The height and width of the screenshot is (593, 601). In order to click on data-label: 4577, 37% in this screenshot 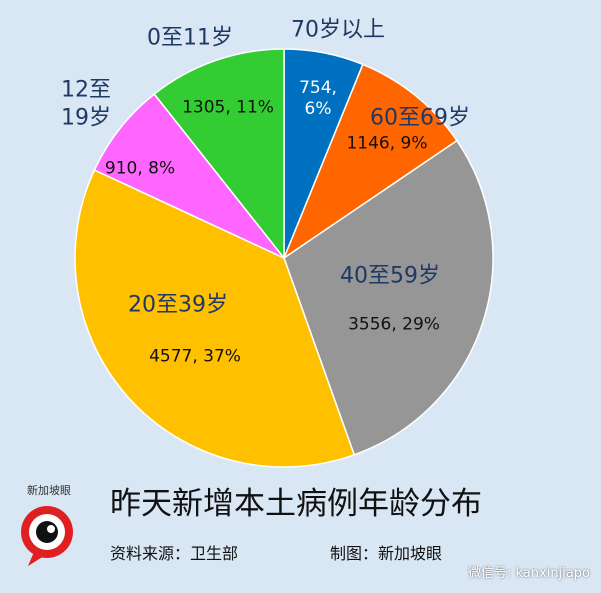, I will do `click(195, 356)`.